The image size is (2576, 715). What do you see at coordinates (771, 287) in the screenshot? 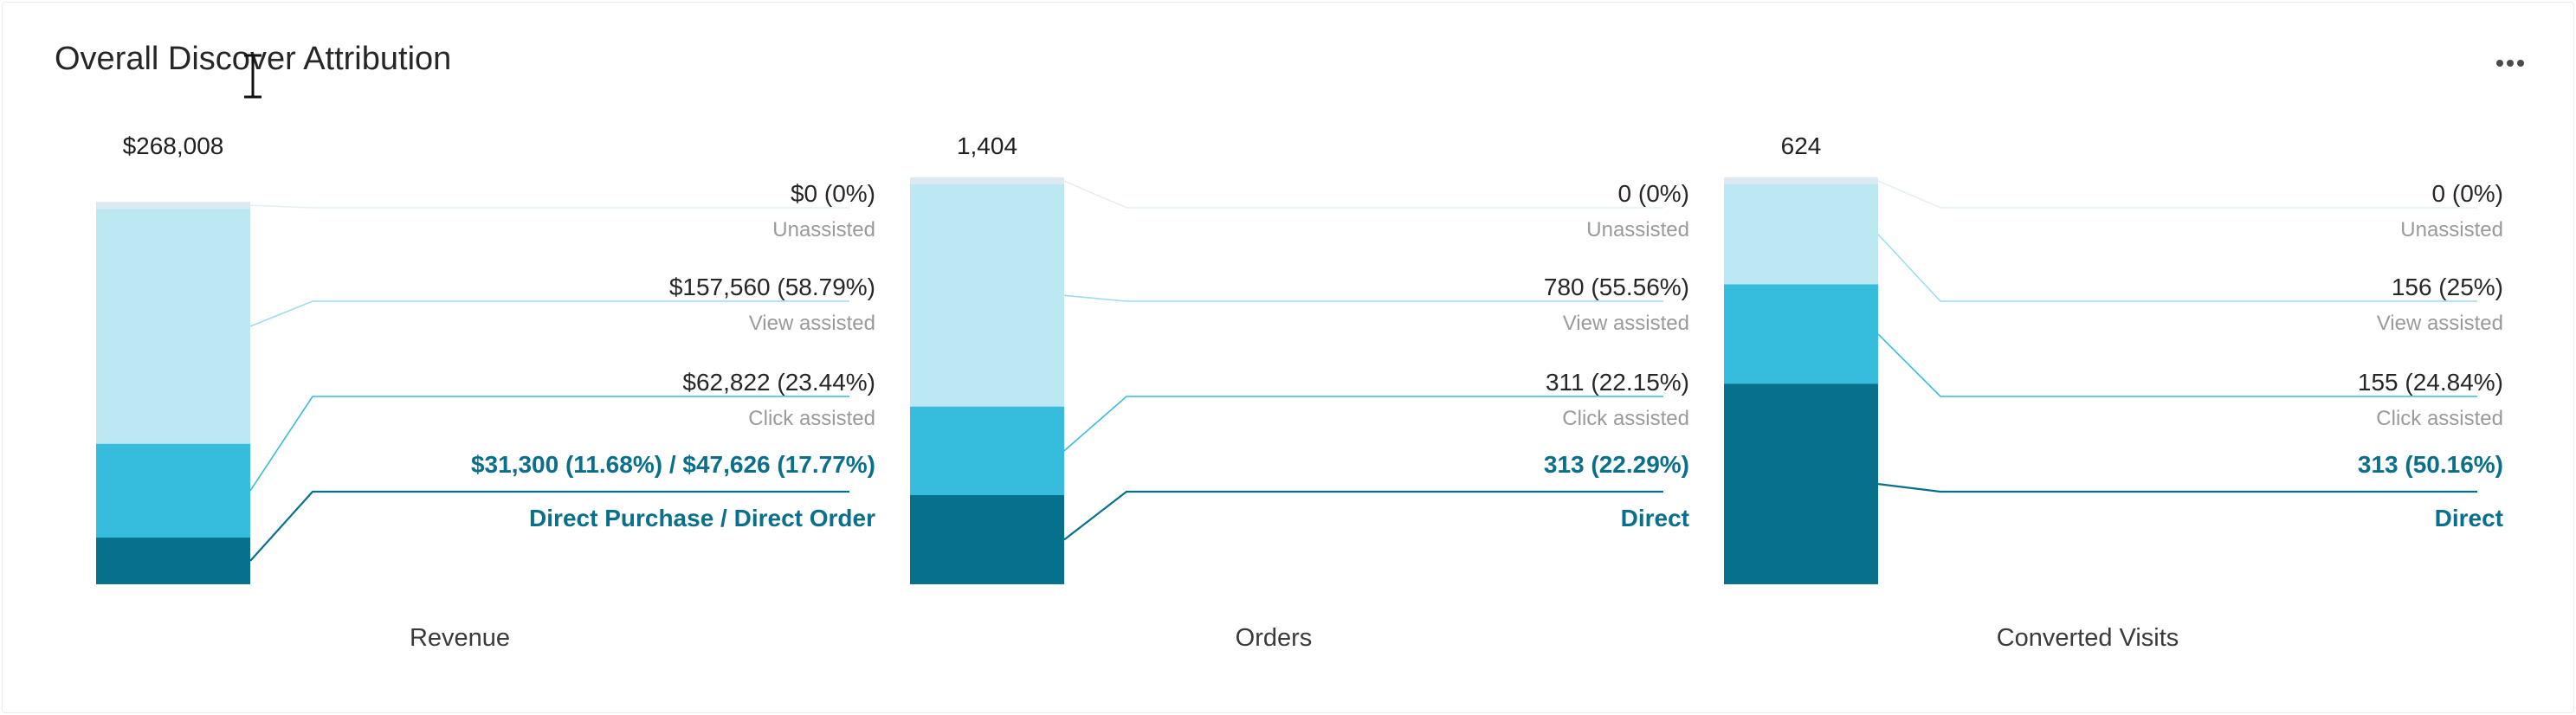
I see `value-label-view-assisted: $157,560 (58.79%)` at bounding box center [771, 287].